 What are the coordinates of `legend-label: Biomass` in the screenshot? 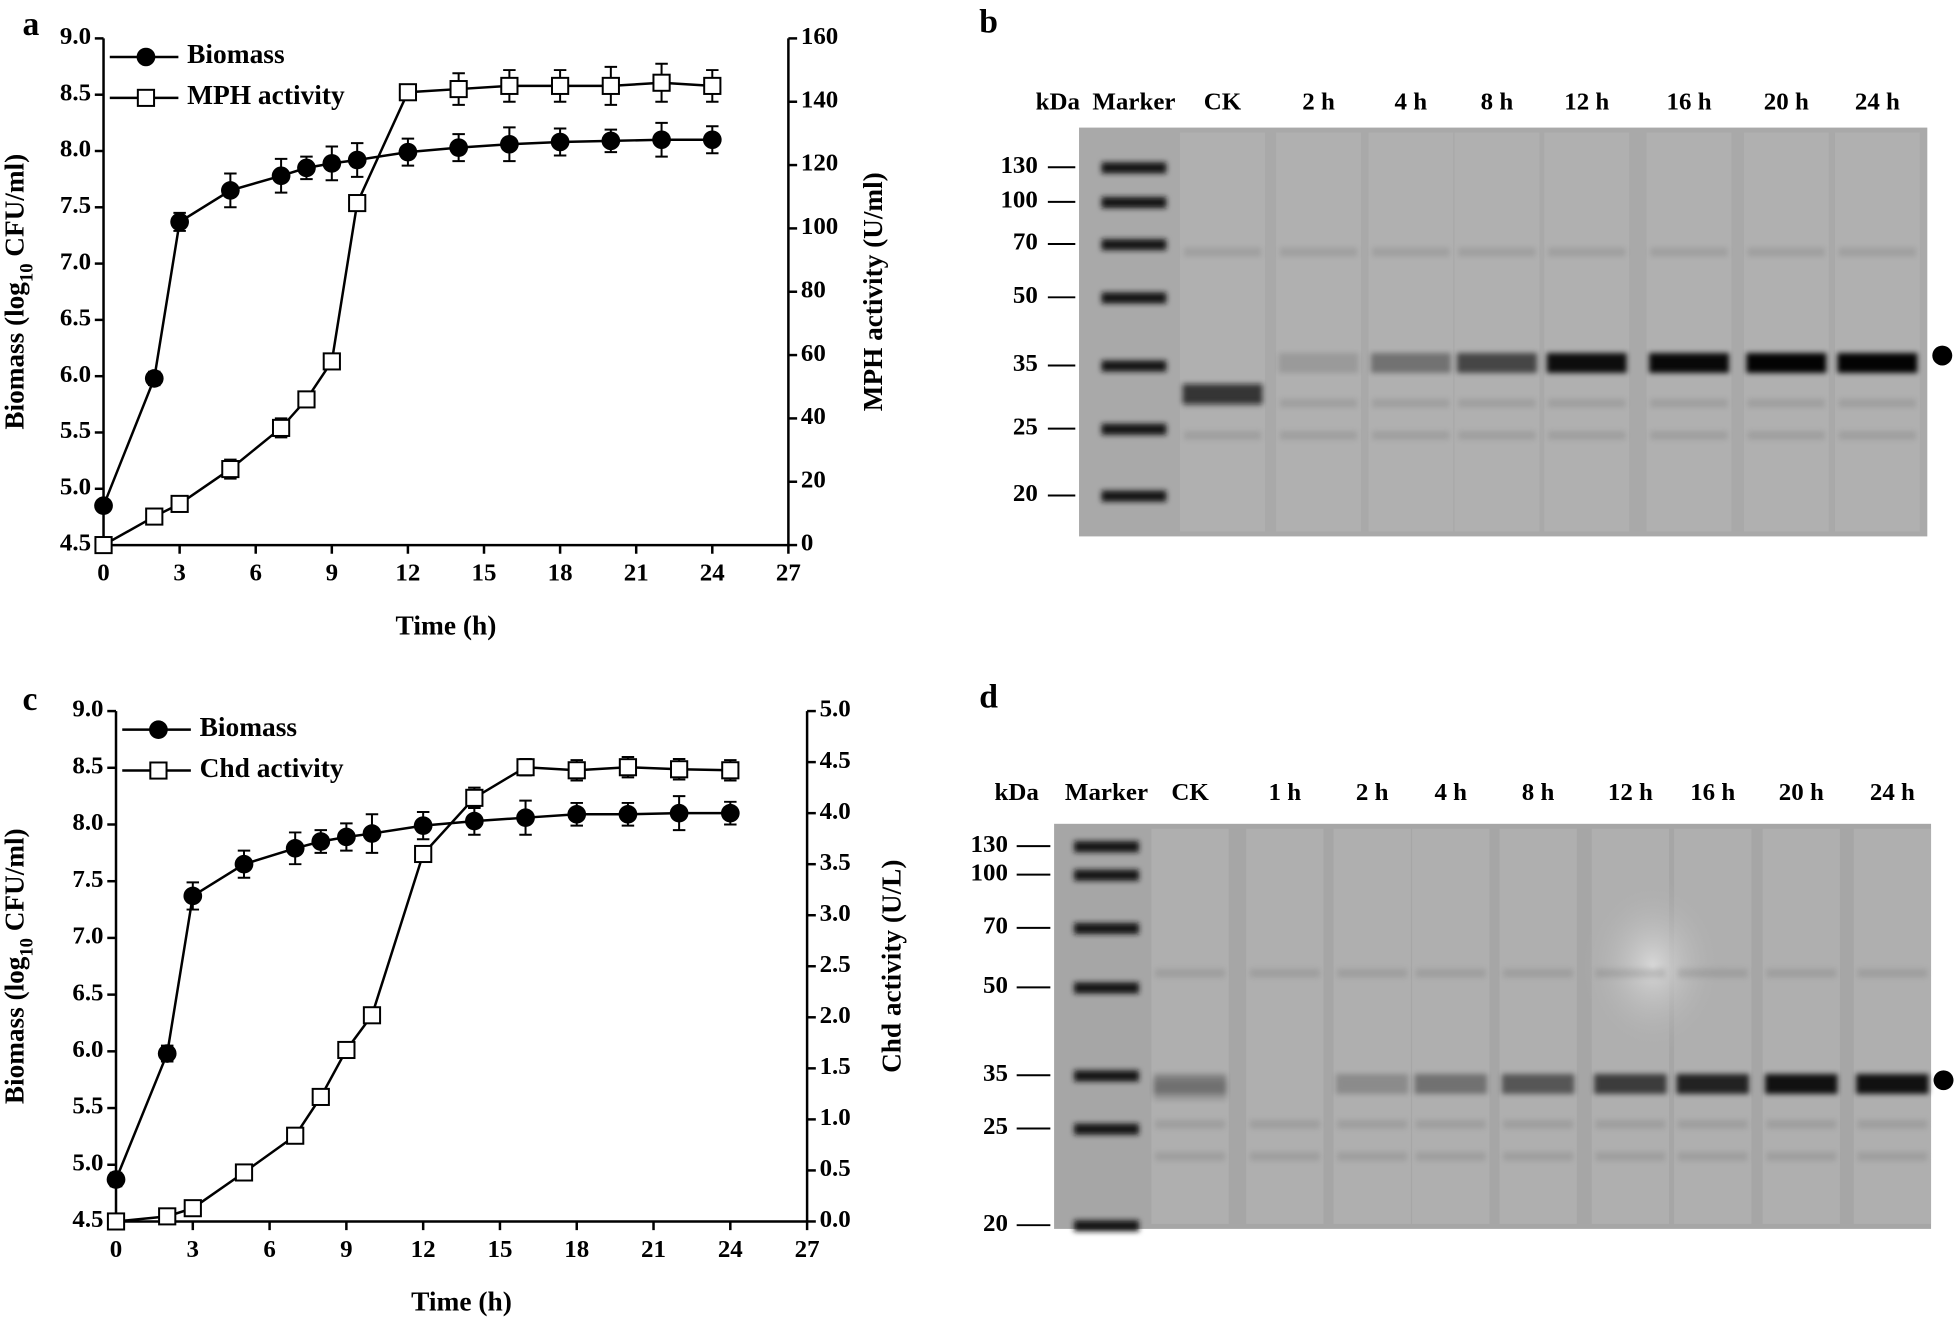 It's located at (249, 727).